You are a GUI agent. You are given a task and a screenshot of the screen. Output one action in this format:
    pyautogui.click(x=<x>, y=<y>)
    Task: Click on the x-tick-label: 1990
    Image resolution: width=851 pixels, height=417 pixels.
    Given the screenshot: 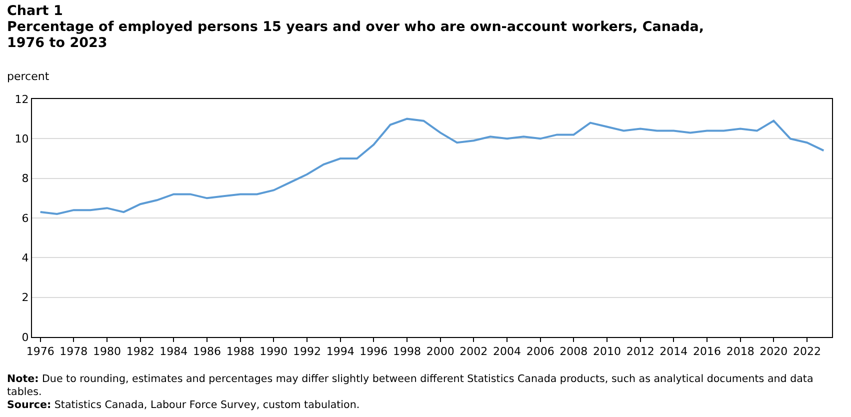 What is the action you would take?
    pyautogui.click(x=274, y=351)
    